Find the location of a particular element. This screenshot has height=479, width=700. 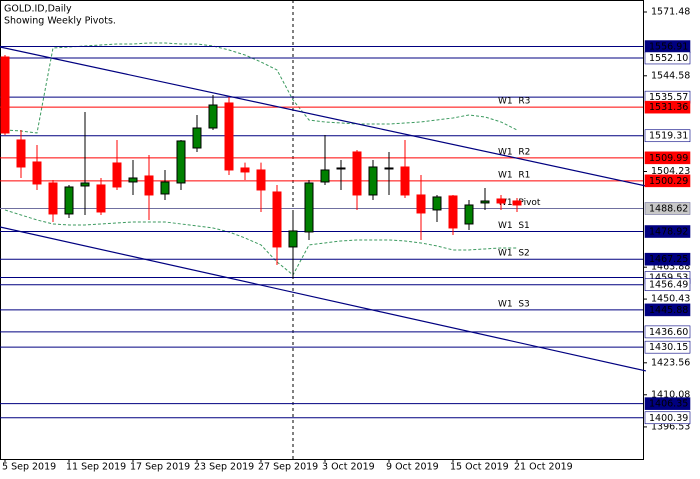

level-price: 1478.92 is located at coordinates (668, 232).